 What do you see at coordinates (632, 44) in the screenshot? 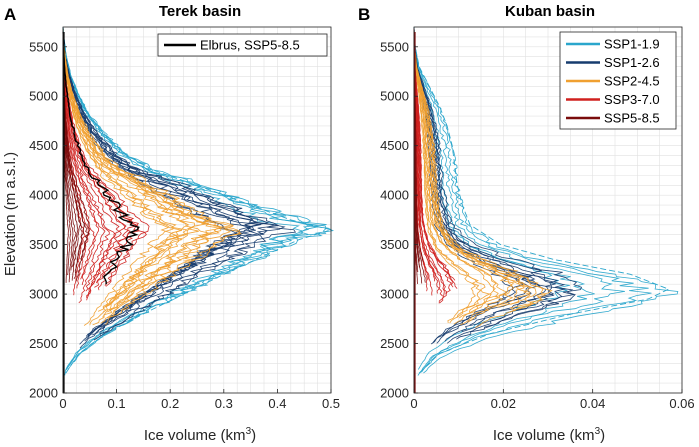
I see `legend-label-ssp1-19: SSP1-1.9` at bounding box center [632, 44].